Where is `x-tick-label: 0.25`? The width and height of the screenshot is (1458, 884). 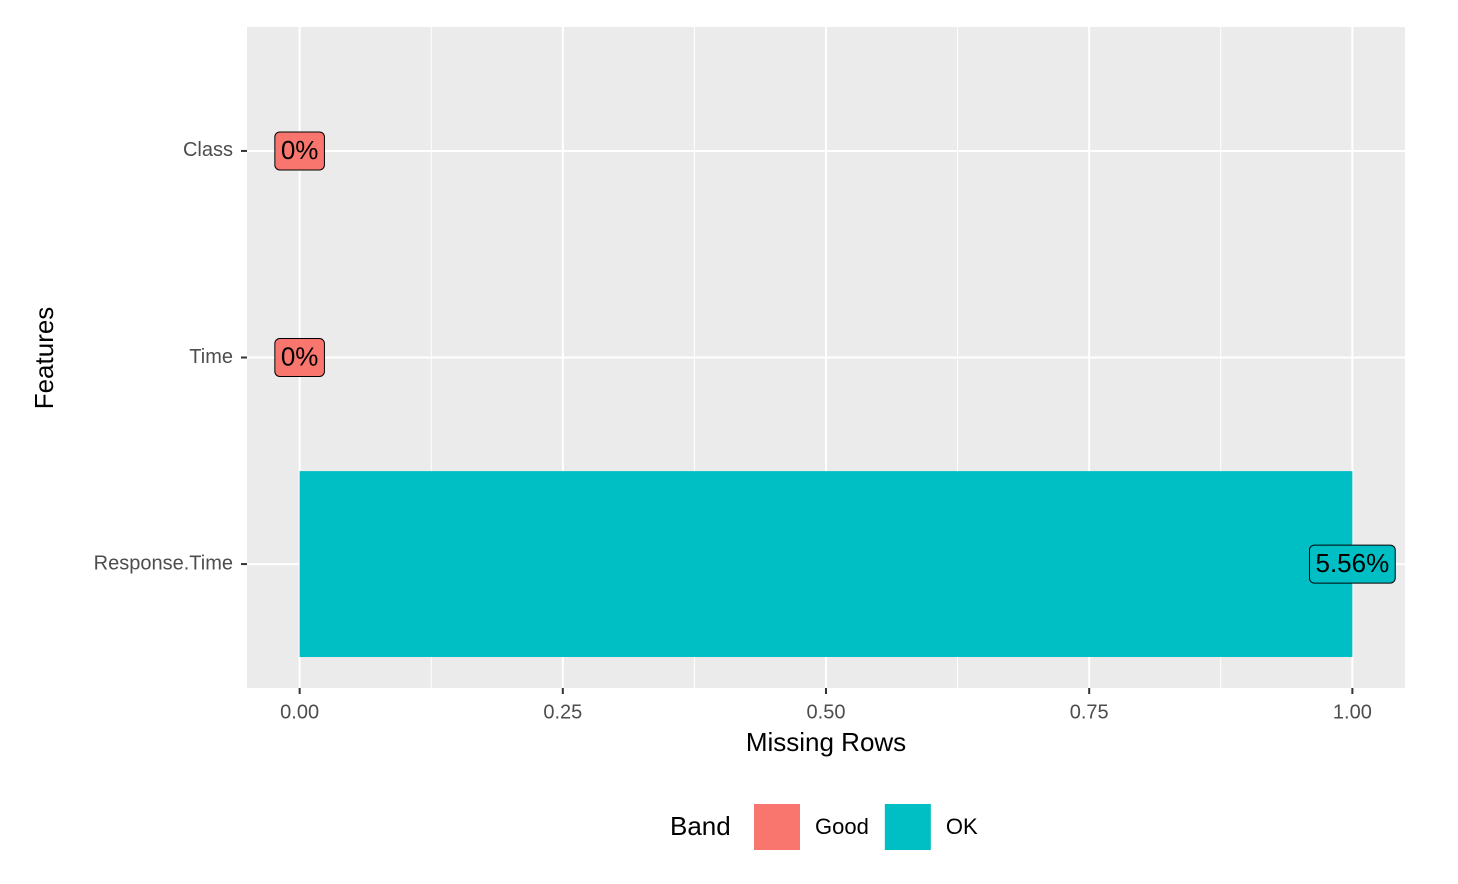
x-tick-label: 0.25 is located at coordinates (562, 712).